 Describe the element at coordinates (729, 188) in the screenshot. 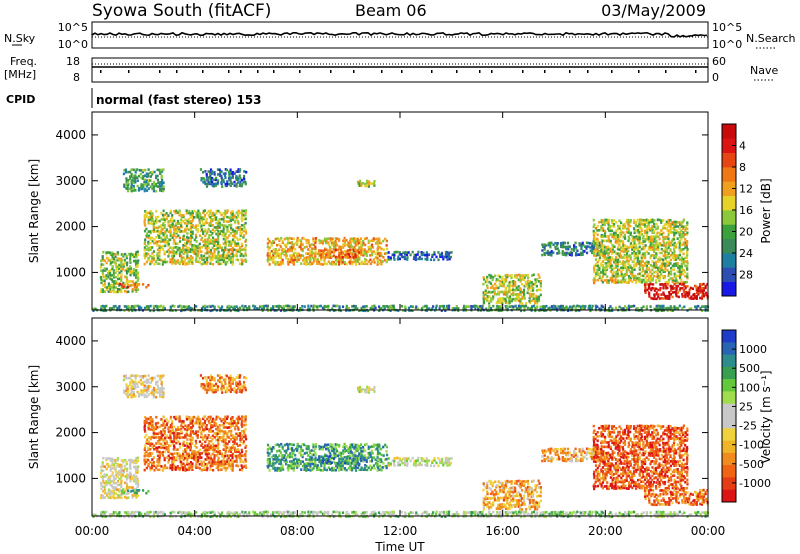

I see `colorbar-segment` at that location.